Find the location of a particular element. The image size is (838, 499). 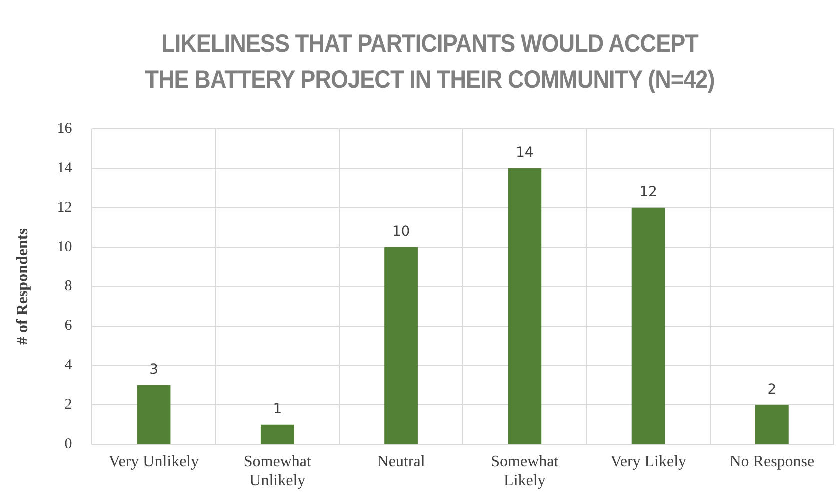

data-label: 12 is located at coordinates (649, 192).